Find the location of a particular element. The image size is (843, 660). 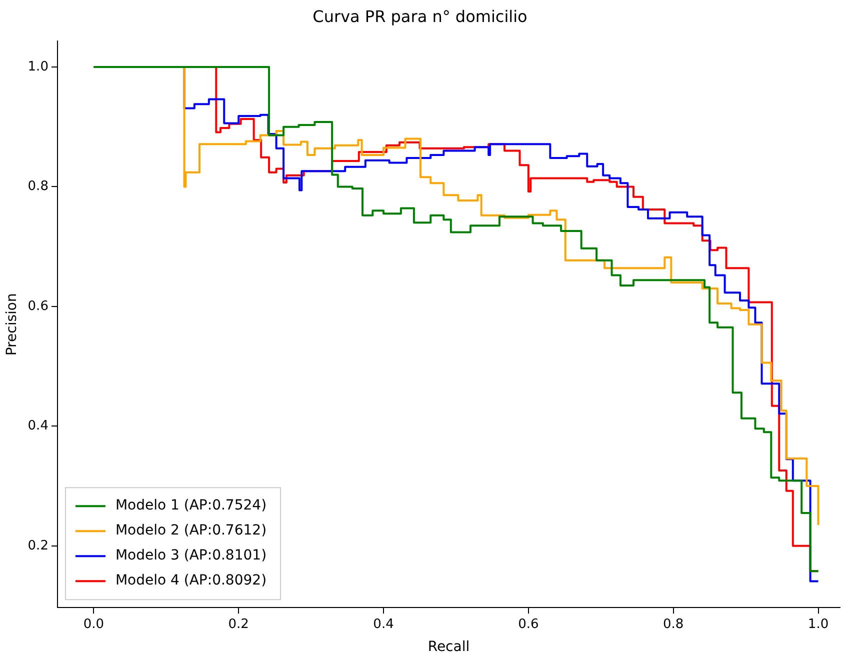

x-tick-label: 1.0 is located at coordinates (818, 624).